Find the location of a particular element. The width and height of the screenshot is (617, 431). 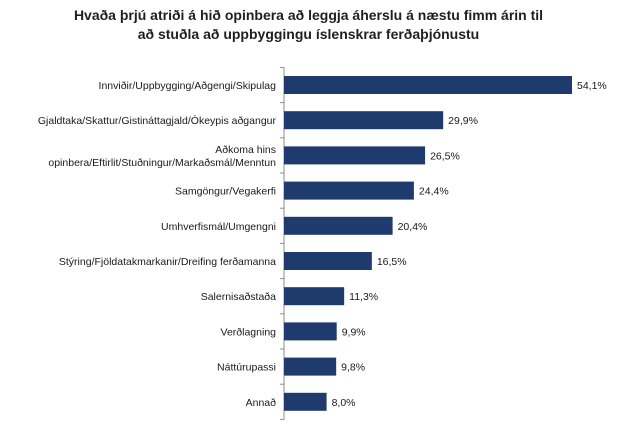

category-label-line: Umhverfismál/Umgengni is located at coordinates (218, 227).